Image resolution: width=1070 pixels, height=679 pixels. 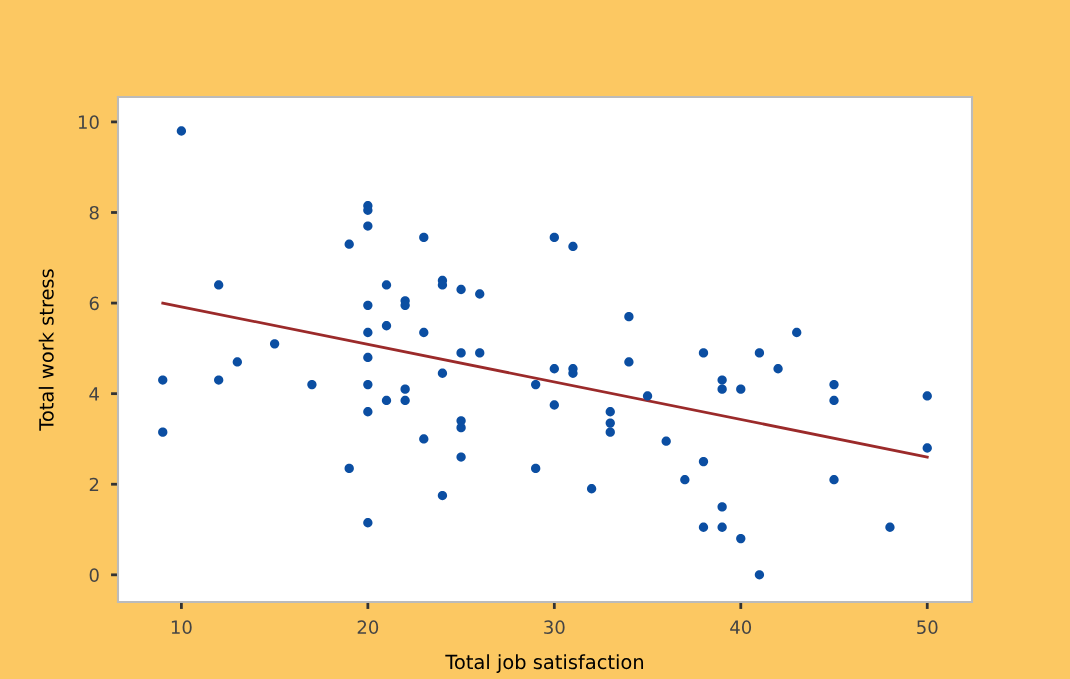 I want to click on x-axis-title: Total job satisfaction, so click(x=544, y=664).